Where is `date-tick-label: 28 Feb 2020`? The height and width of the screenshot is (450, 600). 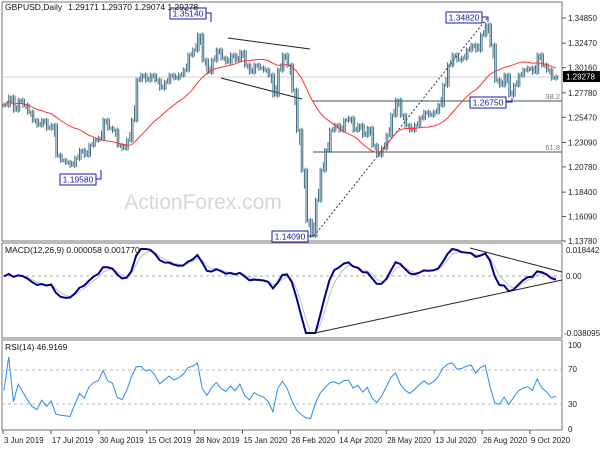 date-tick-label: 28 Feb 2020 is located at coordinates (313, 440).